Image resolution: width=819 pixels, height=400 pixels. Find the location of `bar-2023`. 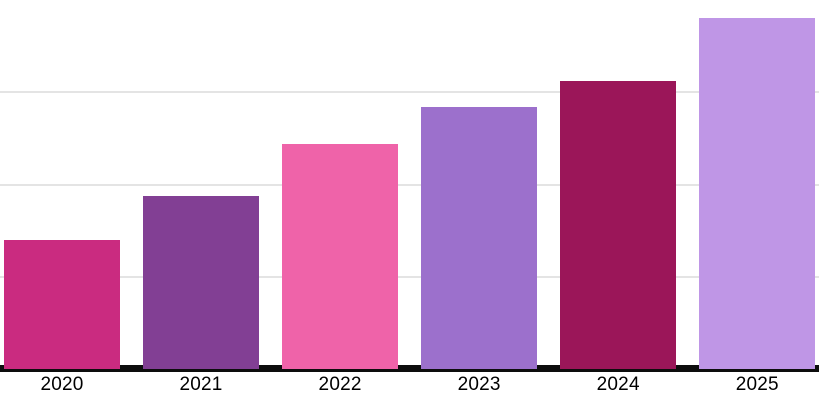

bar-2023 is located at coordinates (479, 238).